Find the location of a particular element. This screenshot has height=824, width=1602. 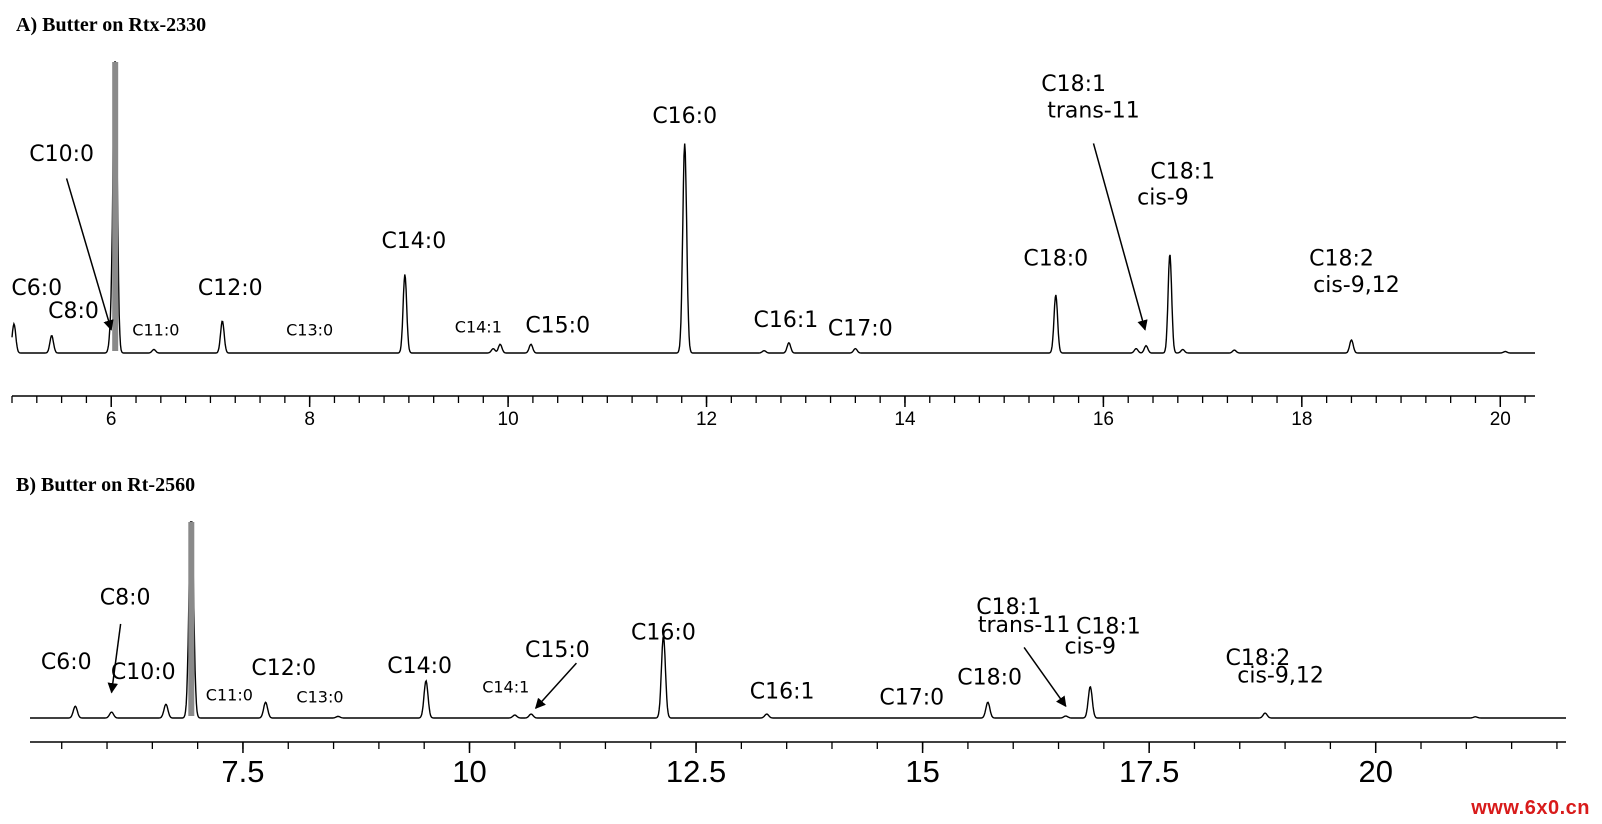

x-tick-label: 12 is located at coordinates (706, 419).